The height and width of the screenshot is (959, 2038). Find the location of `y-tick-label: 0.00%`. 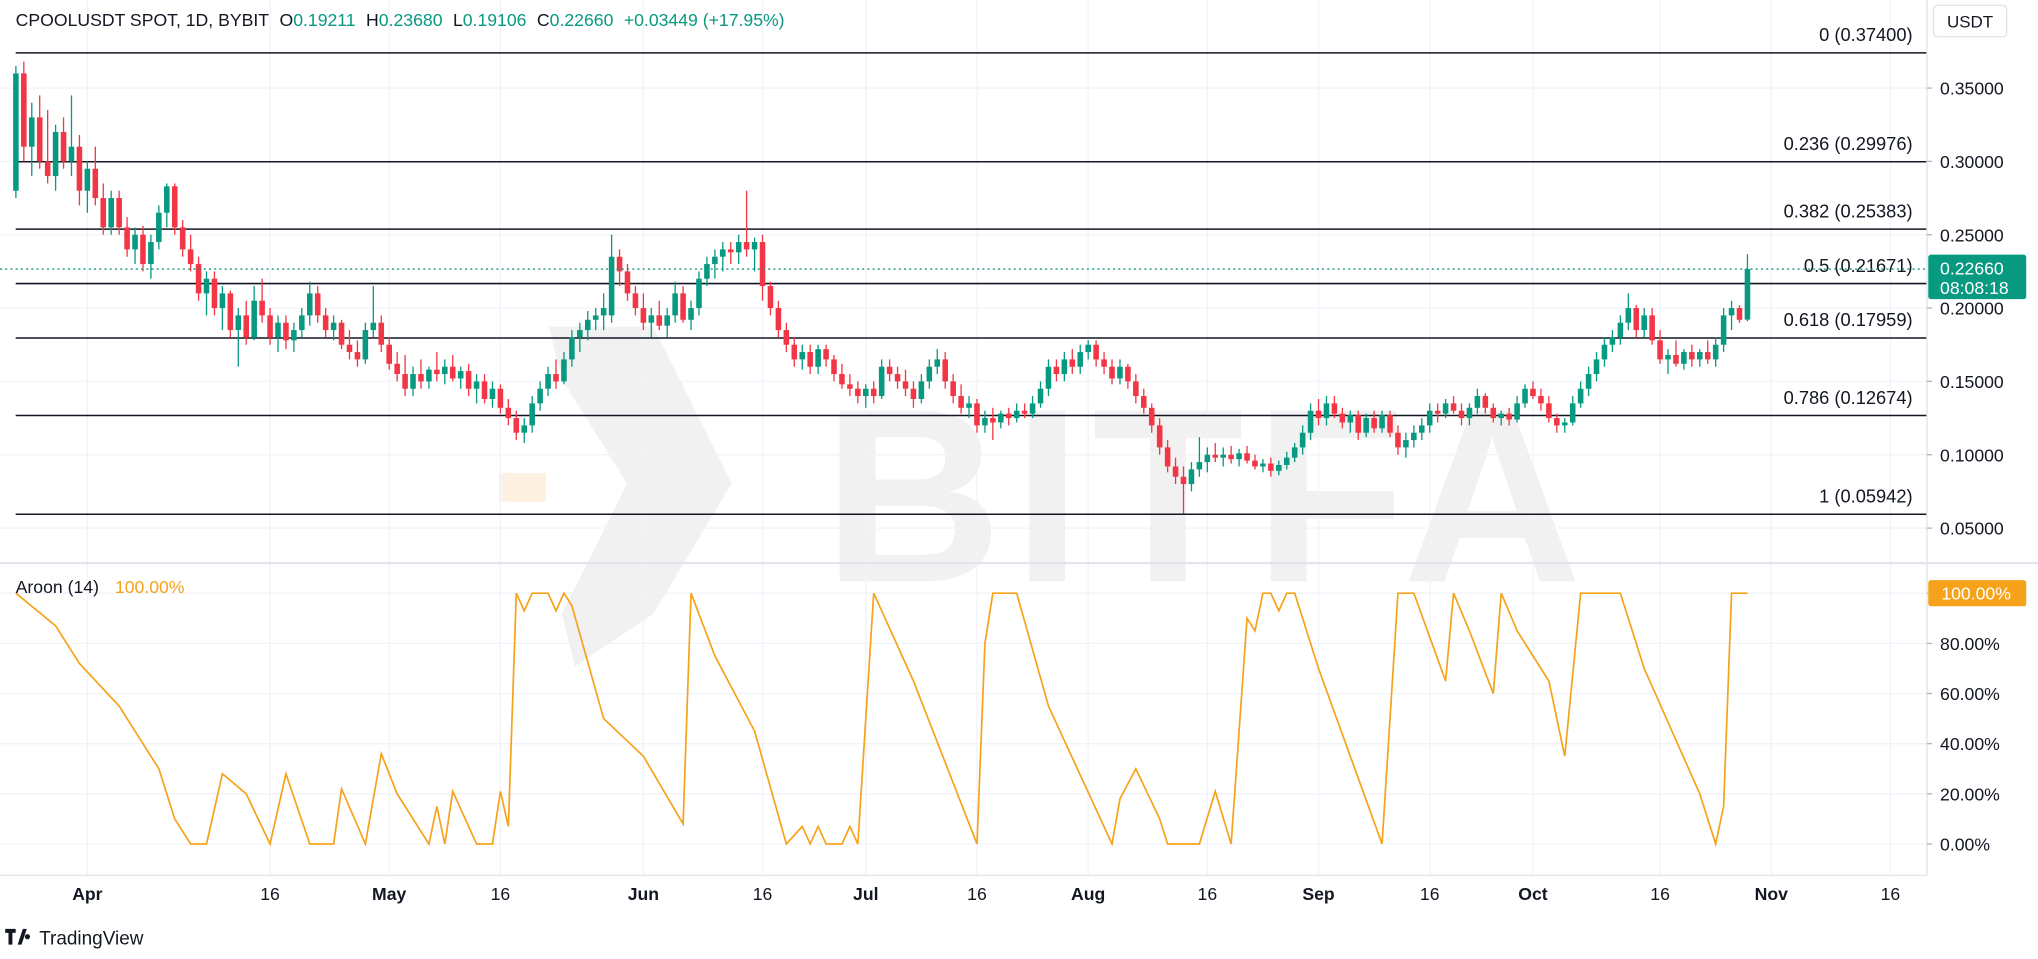

y-tick-label: 0.00% is located at coordinates (1965, 845).